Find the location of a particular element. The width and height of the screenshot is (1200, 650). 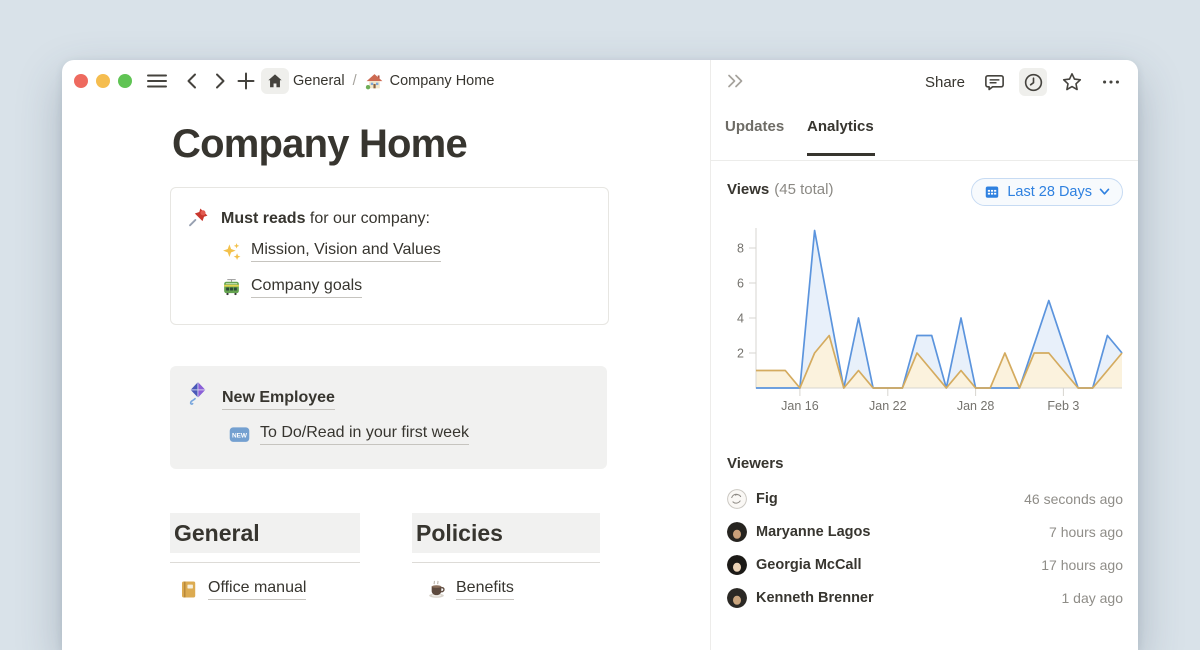

svg-text: Jan 16 is located at coordinates (800, 406).